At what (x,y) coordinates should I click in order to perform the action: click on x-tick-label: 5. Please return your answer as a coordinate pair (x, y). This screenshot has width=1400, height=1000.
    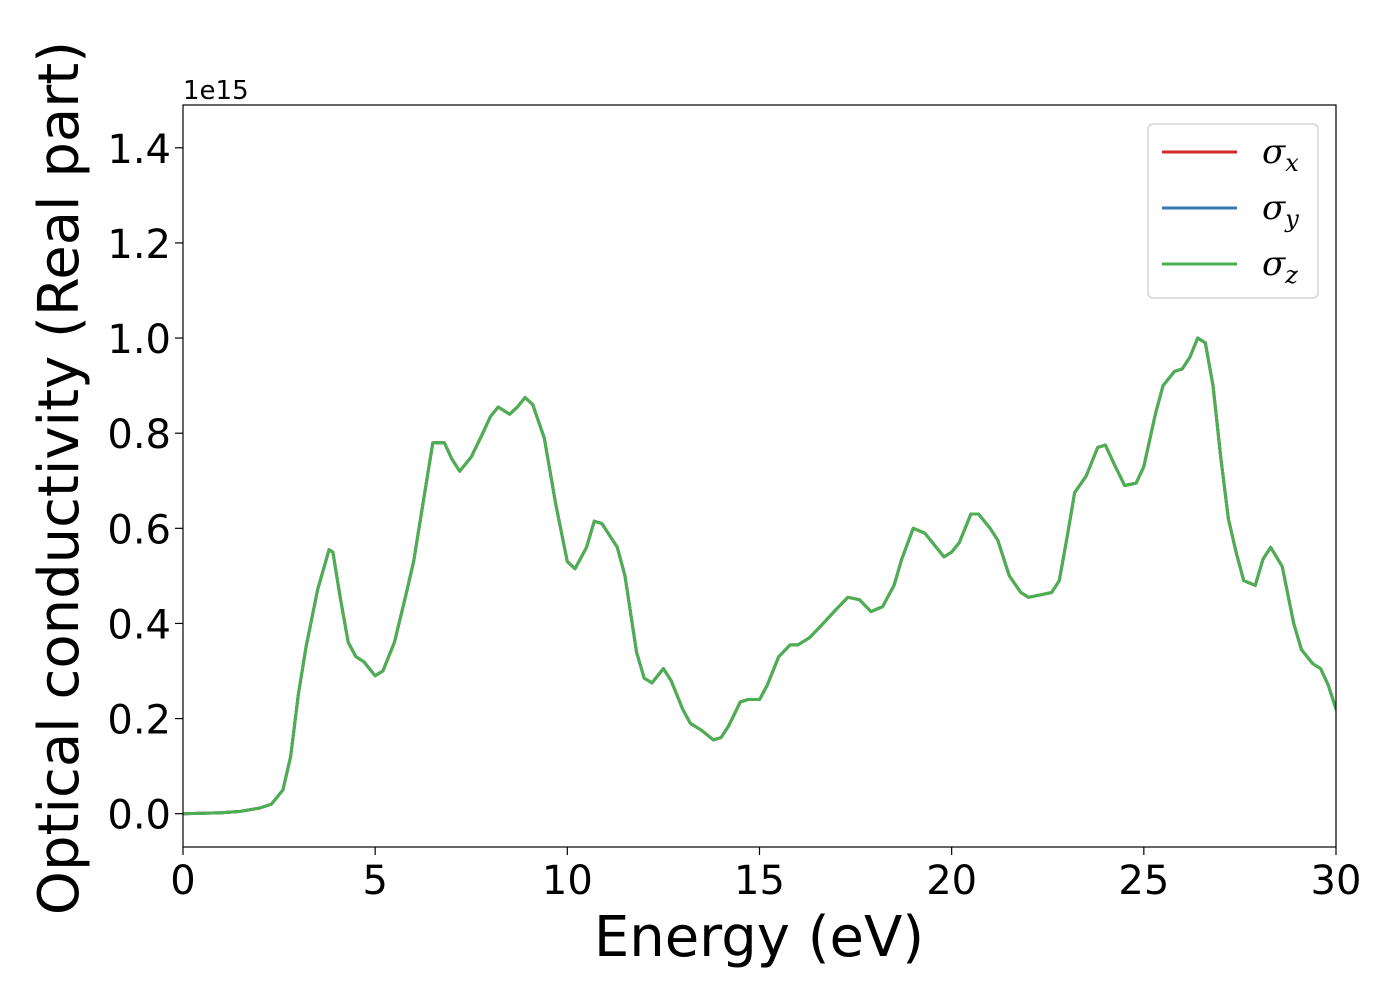
    Looking at the image, I should click on (374, 881).